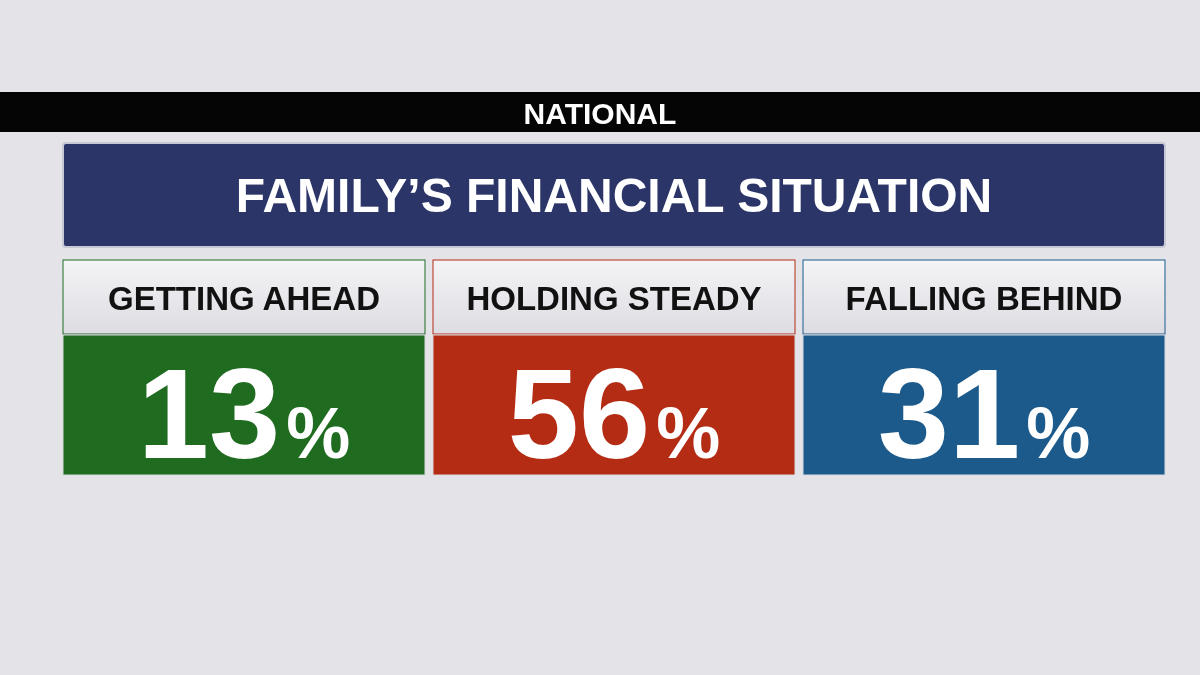 This screenshot has width=1200, height=675. What do you see at coordinates (614, 195) in the screenshot?
I see `text: FAMILY’S FINANCIAL SITUATION` at bounding box center [614, 195].